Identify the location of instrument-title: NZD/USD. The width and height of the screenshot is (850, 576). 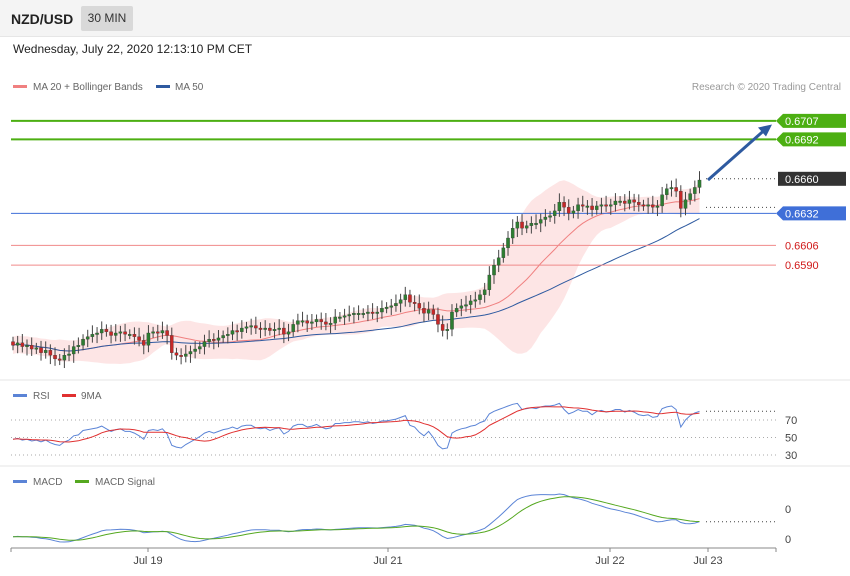
(42, 19).